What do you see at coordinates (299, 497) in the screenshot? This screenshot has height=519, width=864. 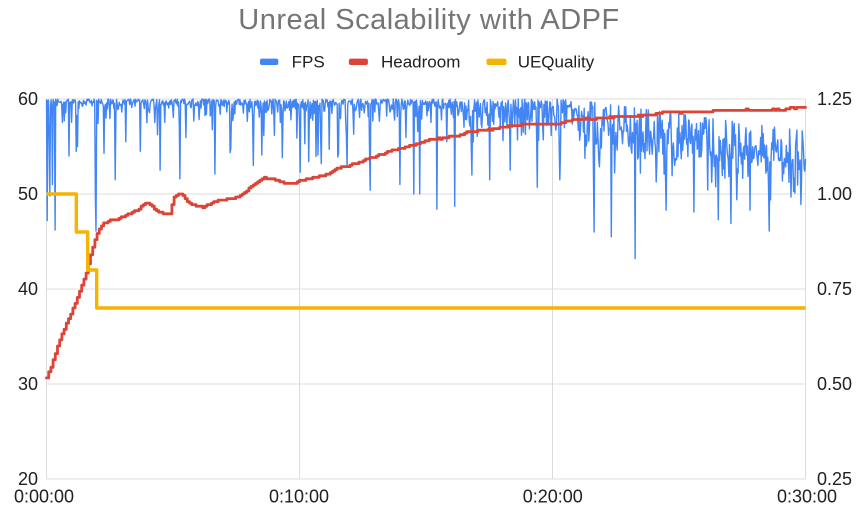 I see `svg-text: 0:10:00` at bounding box center [299, 497].